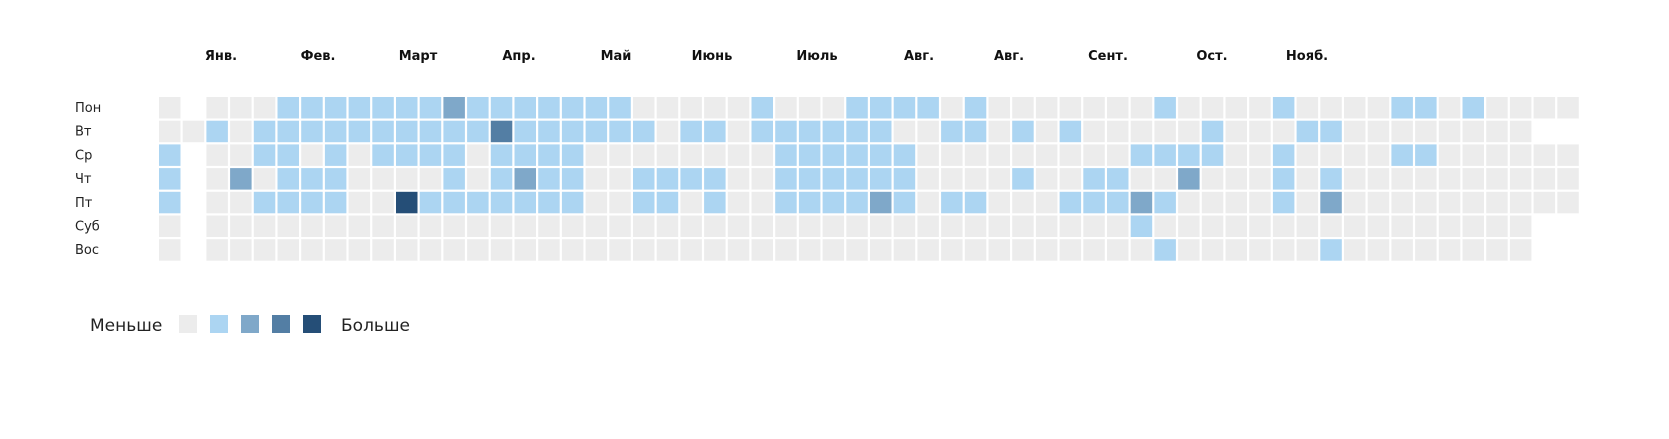 The image size is (1669, 439). I want to click on month-label: Сент., so click(1108, 56).